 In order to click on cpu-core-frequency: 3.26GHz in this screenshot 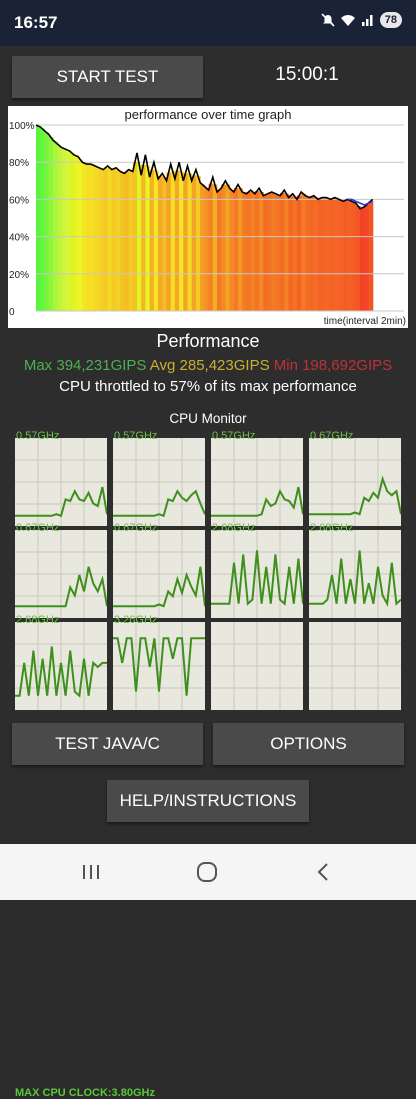, I will do `click(136, 620)`.